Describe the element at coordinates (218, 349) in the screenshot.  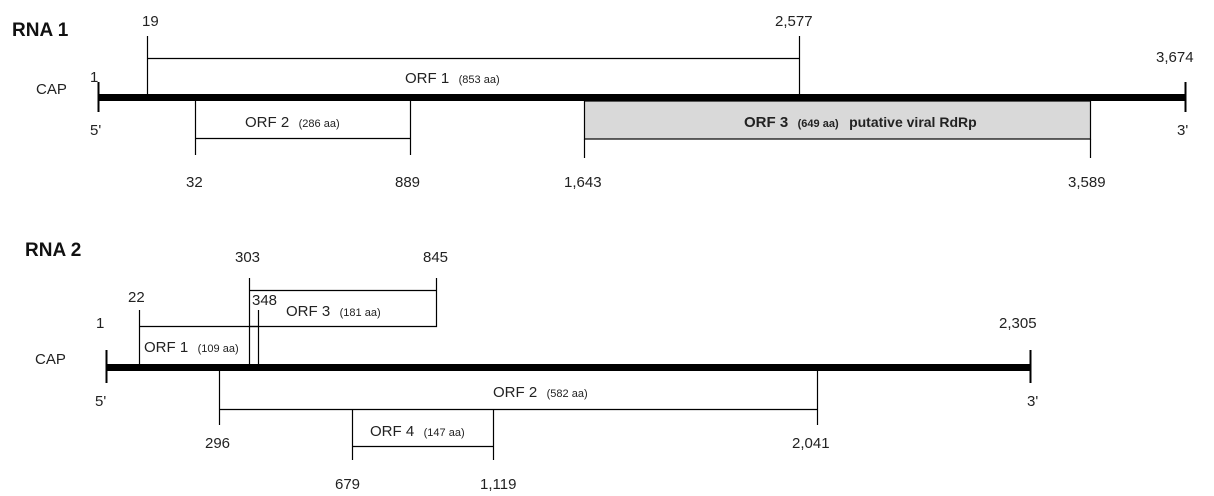
I see `rna2-orf1-aa: (109 aa)` at that location.